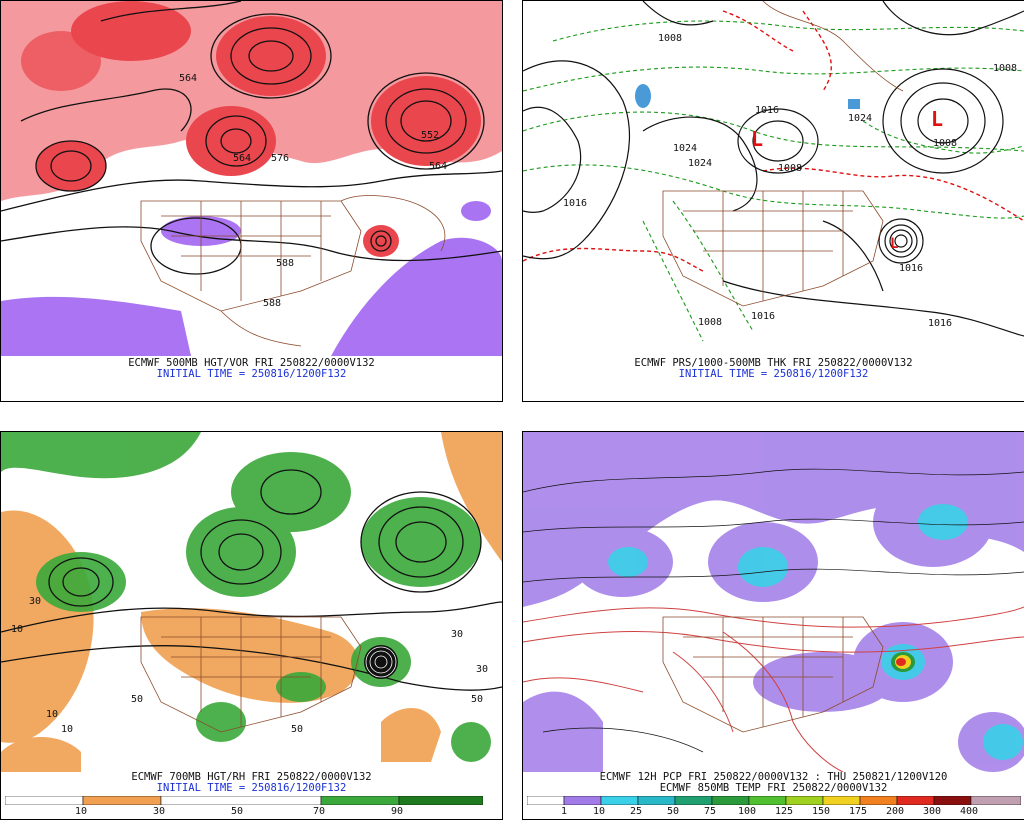 The image size is (1024, 820). What do you see at coordinates (251, 580) in the screenshot?
I see `height-contours` at bounding box center [251, 580].